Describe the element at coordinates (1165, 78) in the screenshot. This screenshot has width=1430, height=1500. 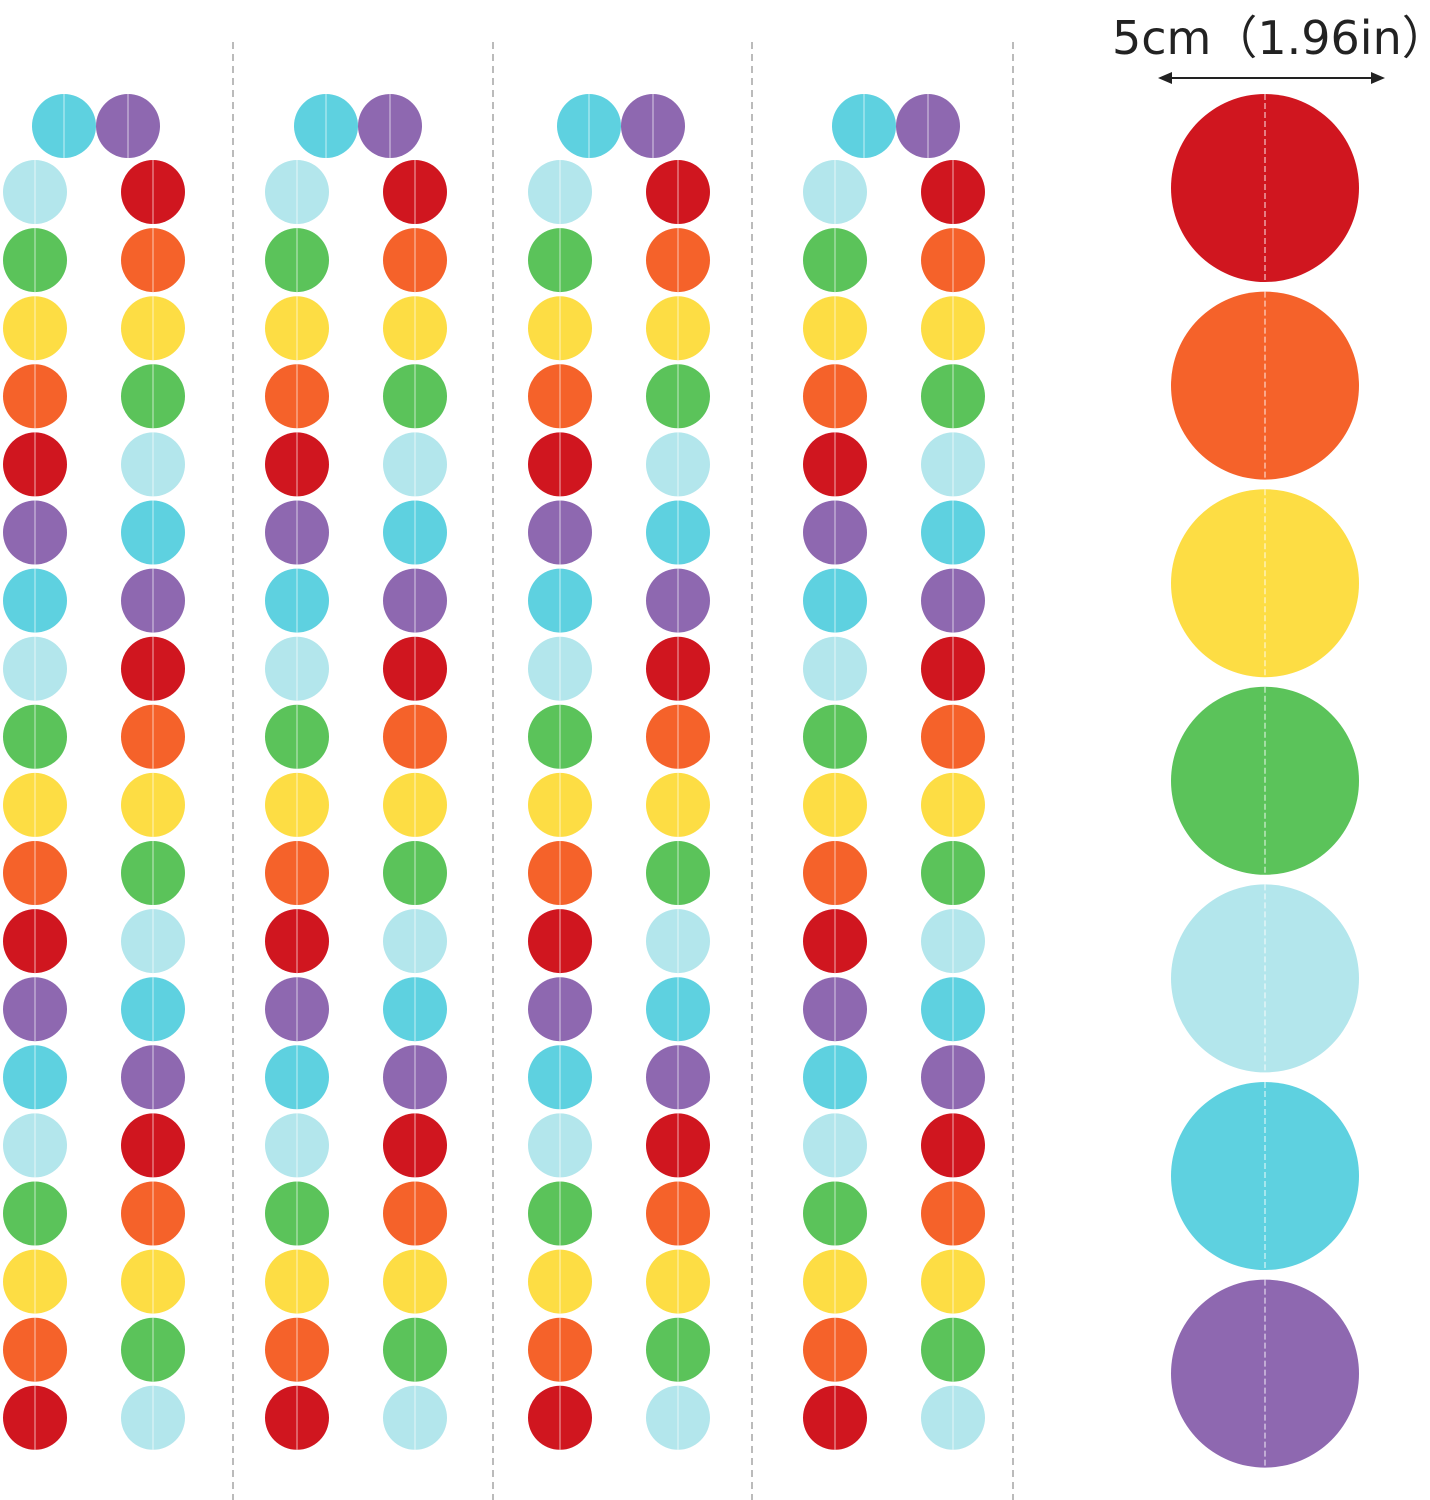
I see `arrow-head-left` at that location.